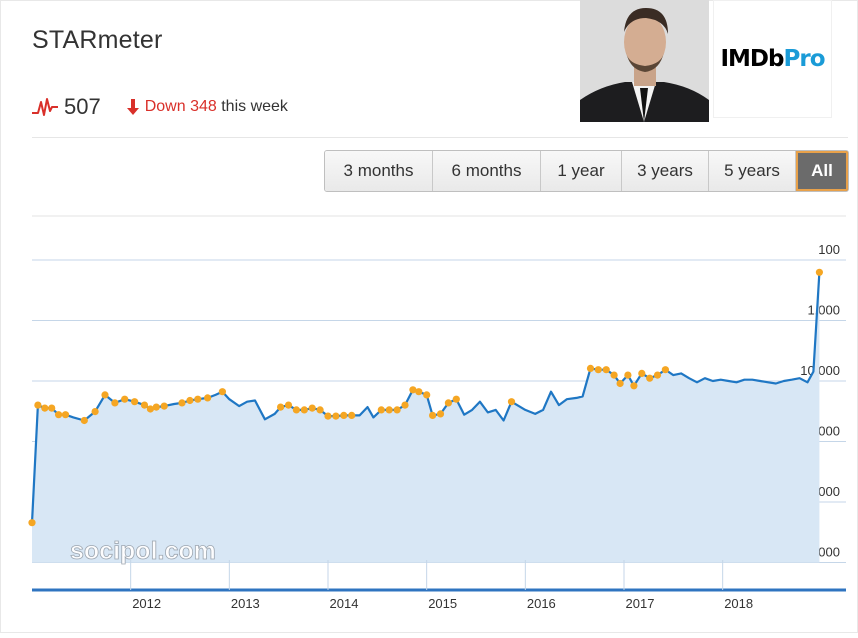 The height and width of the screenshot is (638, 858). What do you see at coordinates (254, 106) in the screenshot?
I see `change-suffix: this week` at bounding box center [254, 106].